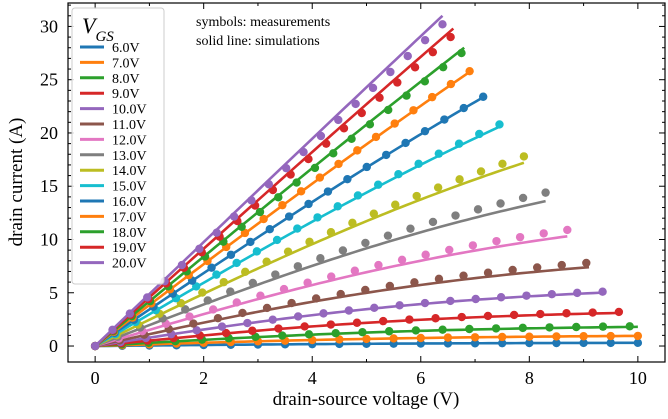  What do you see at coordinates (53, 293) in the screenshot?
I see `y-tick-label: 5` at bounding box center [53, 293].